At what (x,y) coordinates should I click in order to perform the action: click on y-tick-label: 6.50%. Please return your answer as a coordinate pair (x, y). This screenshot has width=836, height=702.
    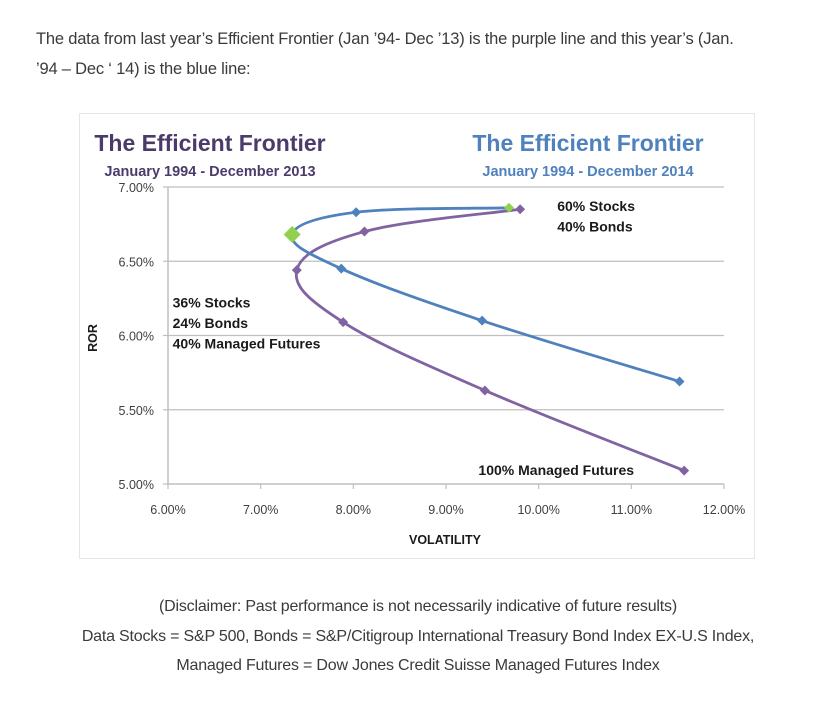
    Looking at the image, I should click on (136, 262).